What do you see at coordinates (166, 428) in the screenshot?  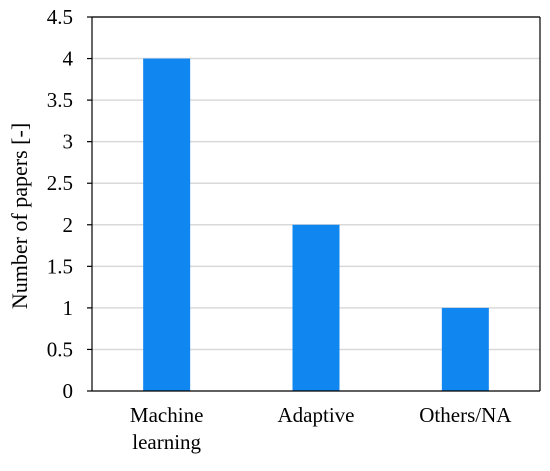 I see `x-category-label: Machine learning` at bounding box center [166, 428].